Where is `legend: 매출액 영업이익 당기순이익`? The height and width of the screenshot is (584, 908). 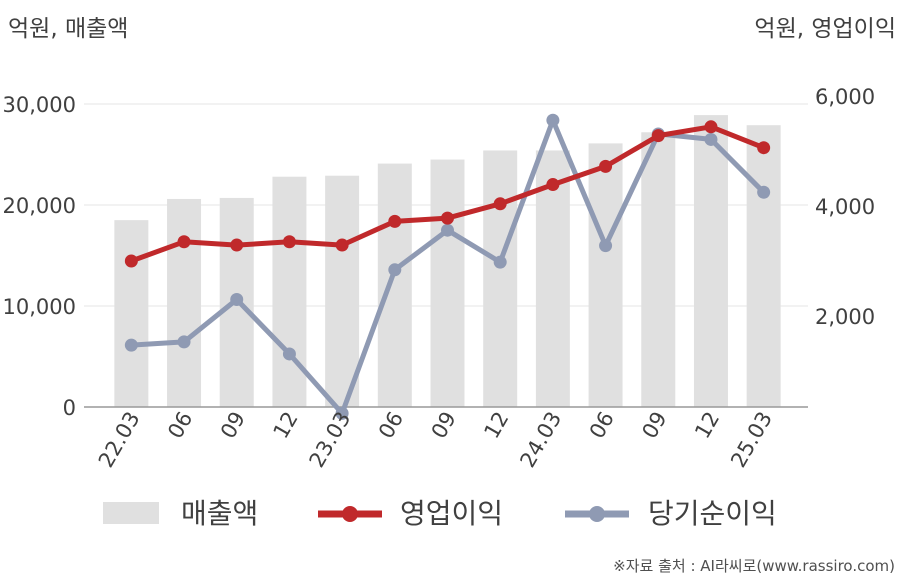 legend: 매출액 영업이익 당기순이익 is located at coordinates (440, 513).